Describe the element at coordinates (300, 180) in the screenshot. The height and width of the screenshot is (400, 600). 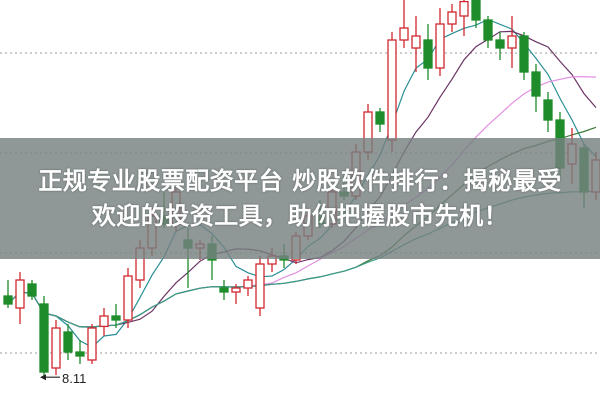
I see `title-line-1: 正规专业股票配资平台 炒股软件排行：揭秘最受` at that location.